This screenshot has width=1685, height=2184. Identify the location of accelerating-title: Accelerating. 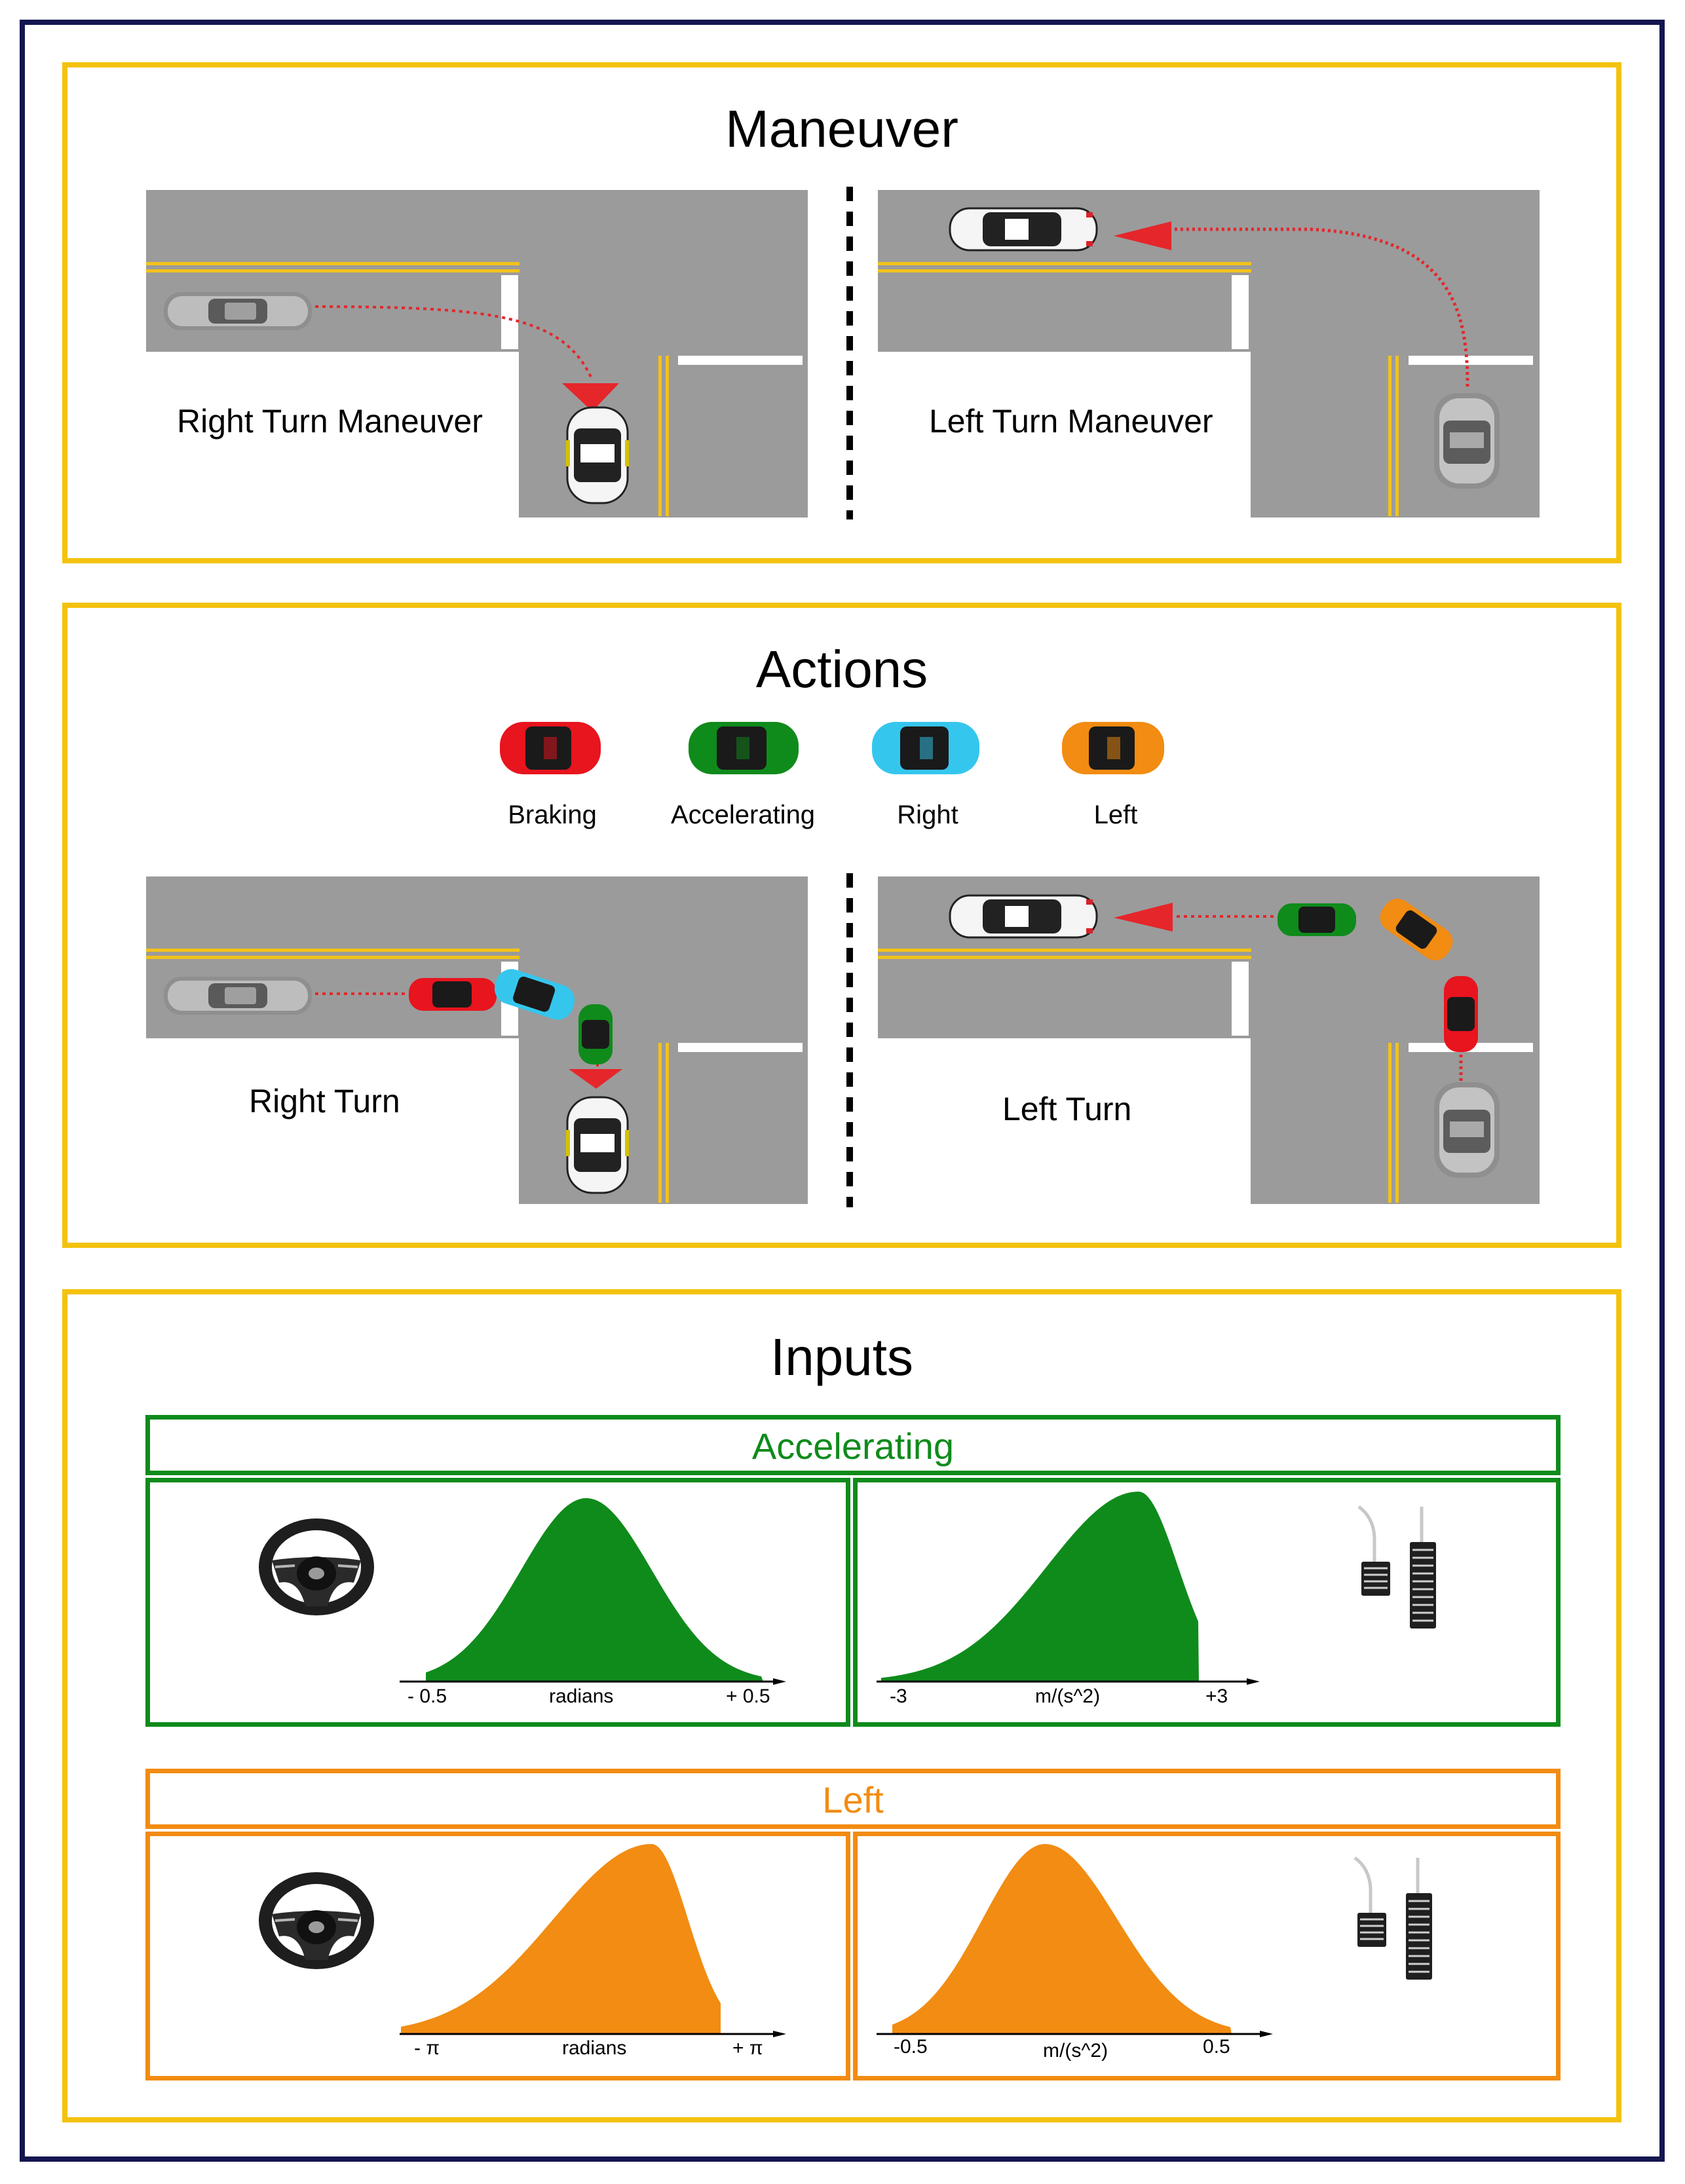
(853, 1446).